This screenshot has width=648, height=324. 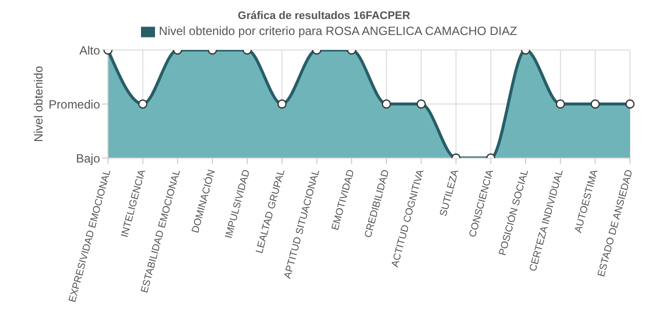 I want to click on text: Promedio, so click(x=74, y=104).